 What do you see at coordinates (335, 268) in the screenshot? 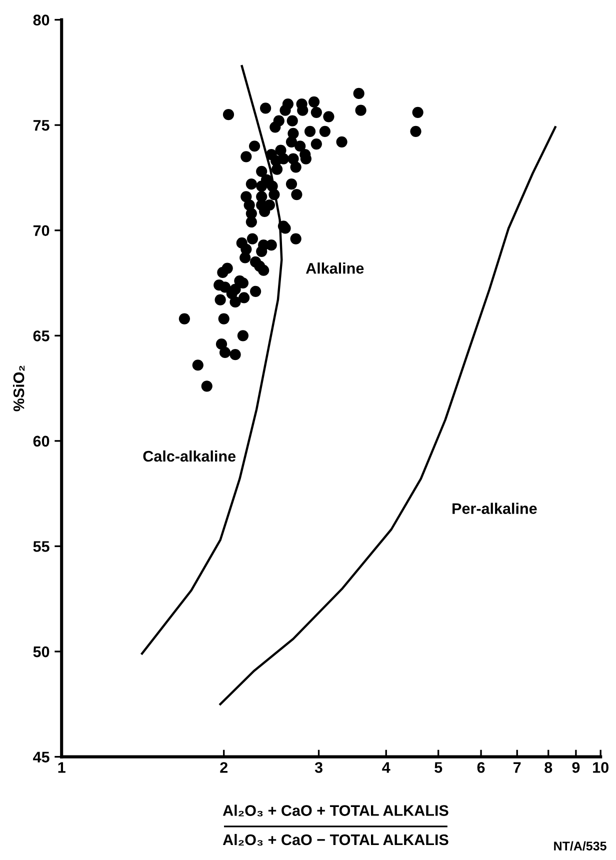
I see `annotation: Alkaline` at bounding box center [335, 268].